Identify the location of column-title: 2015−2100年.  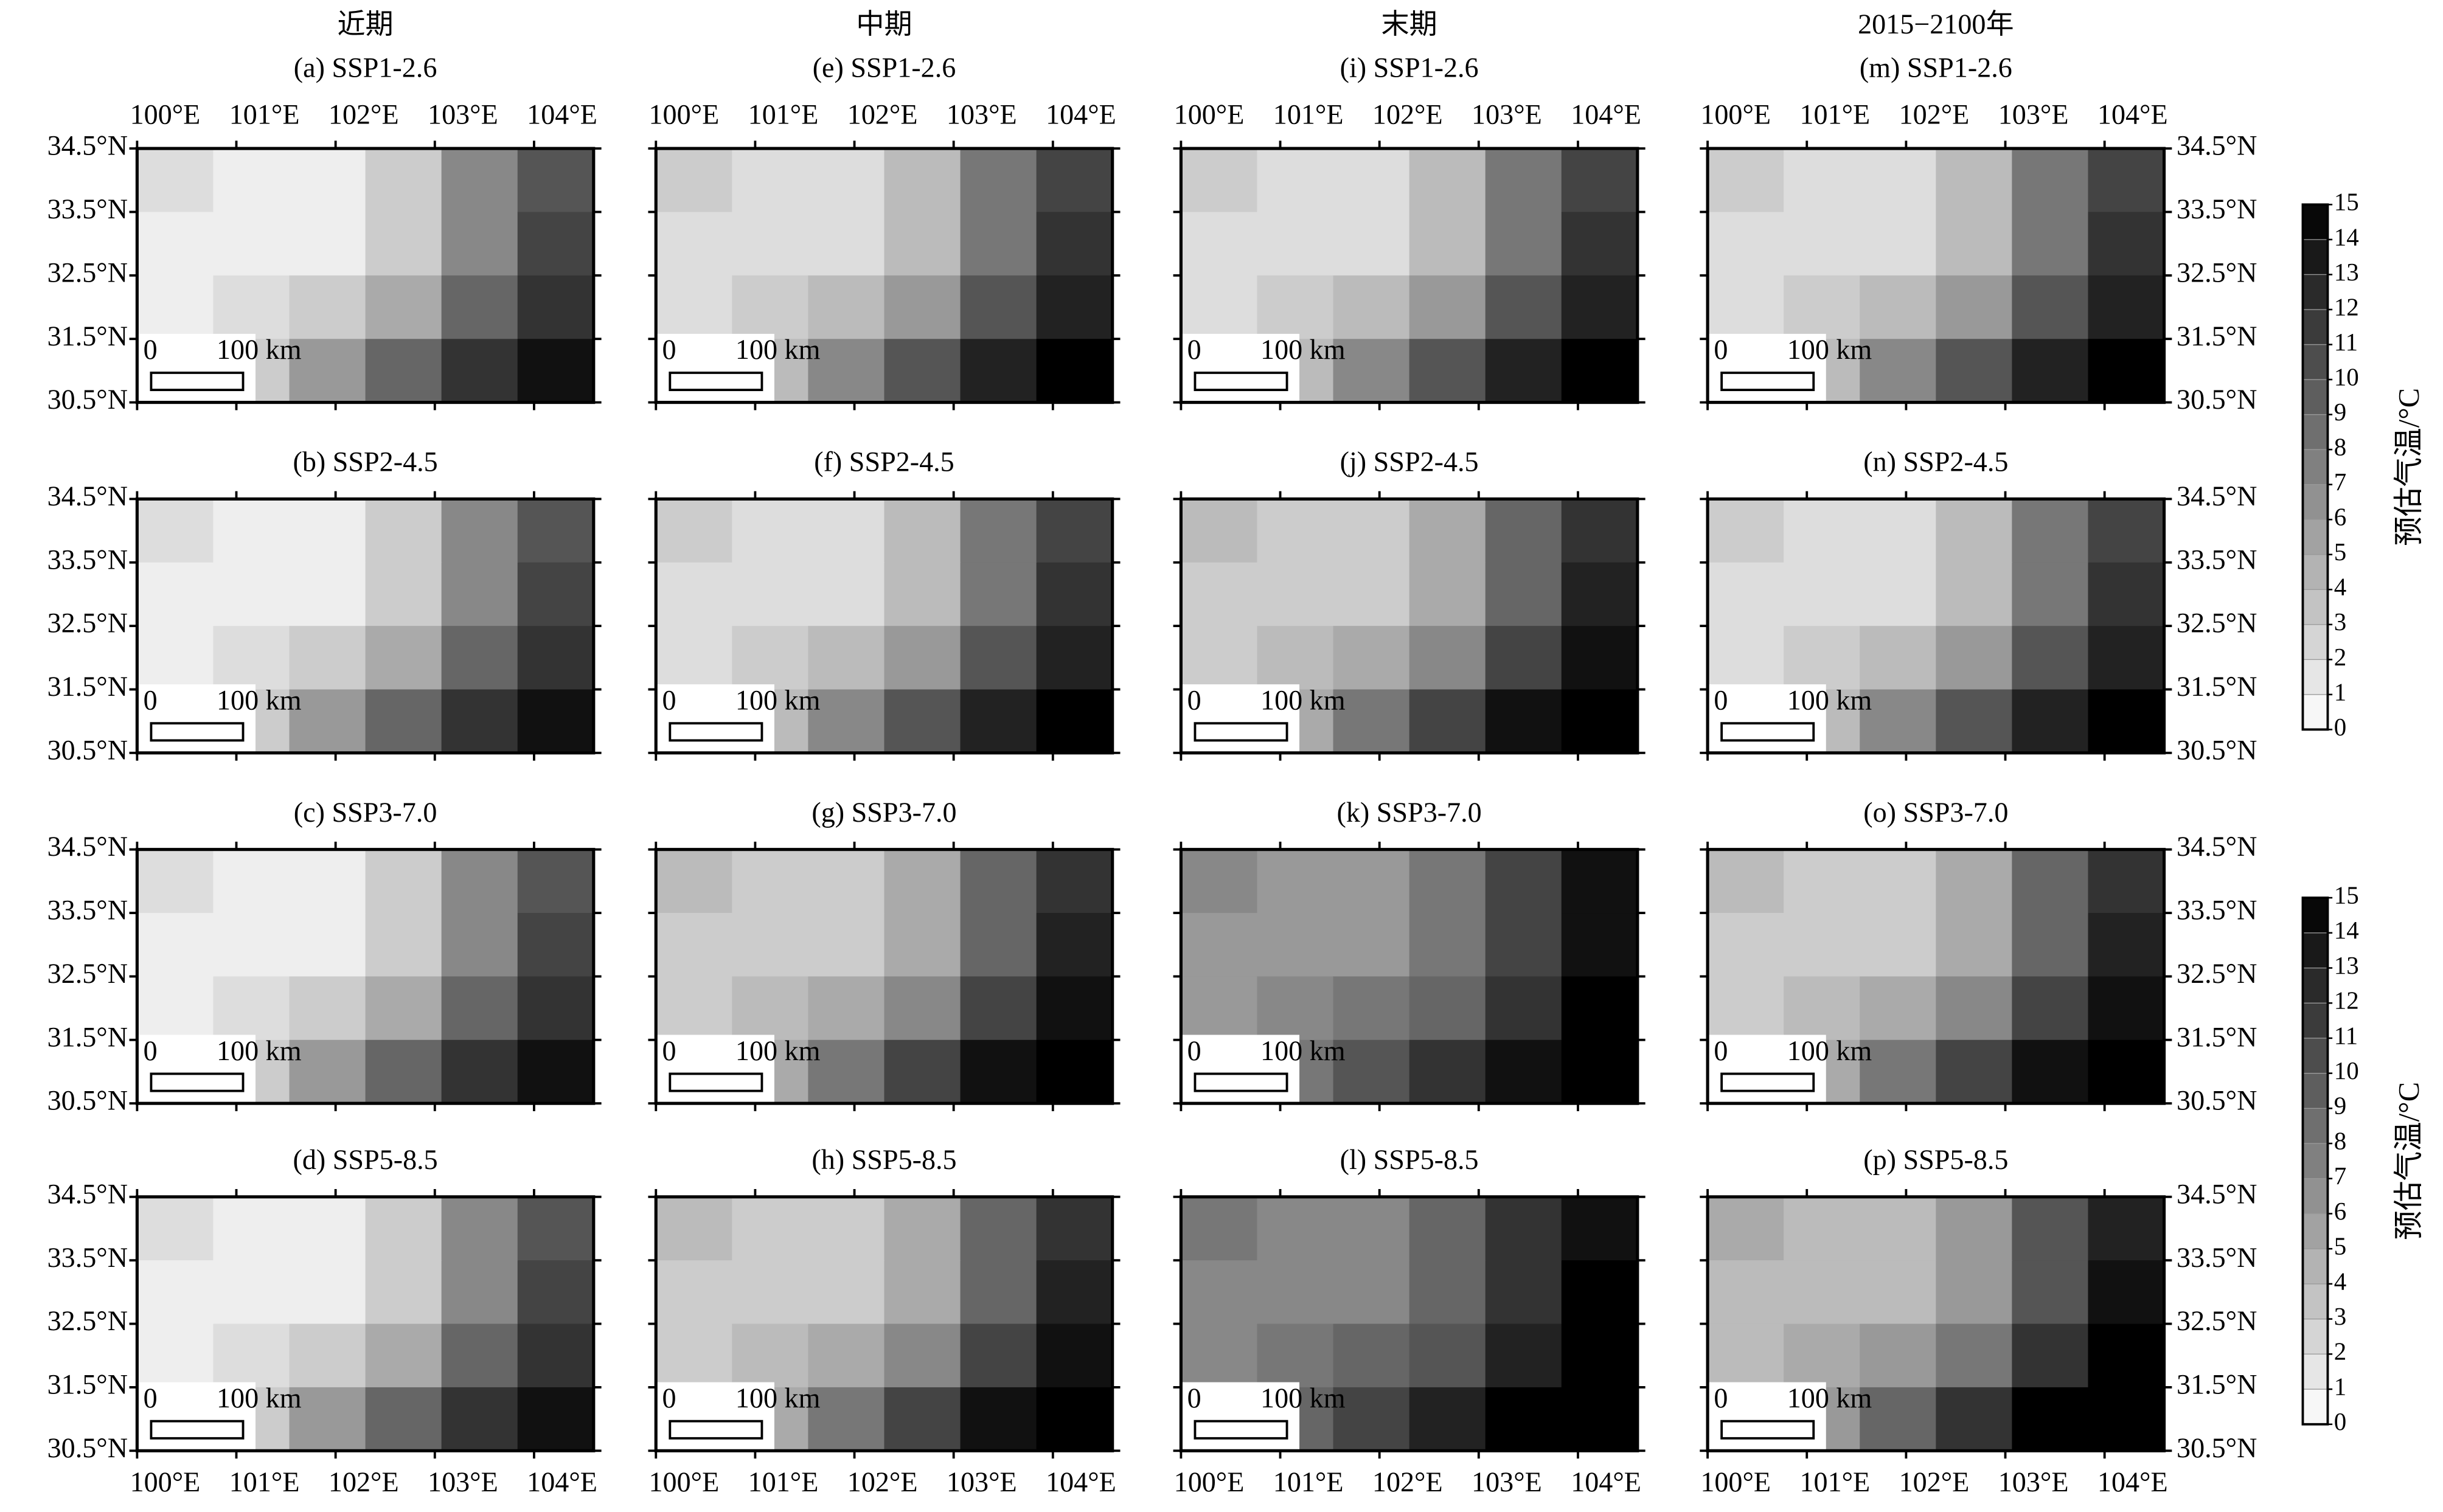
(1936, 24).